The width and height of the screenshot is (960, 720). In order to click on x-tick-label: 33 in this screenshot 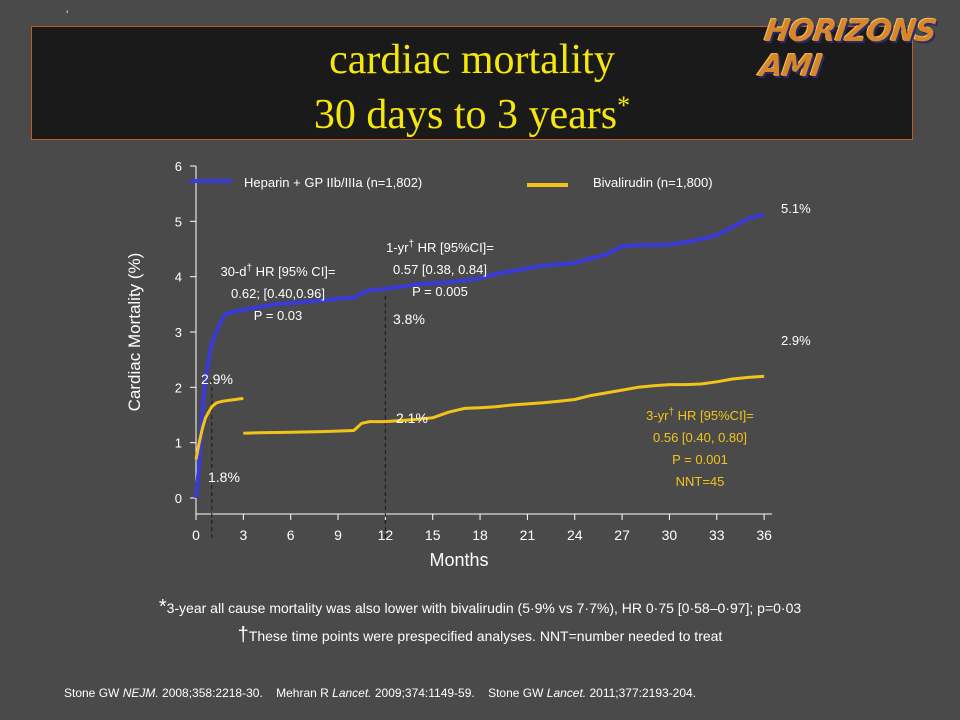, I will do `click(717, 535)`.